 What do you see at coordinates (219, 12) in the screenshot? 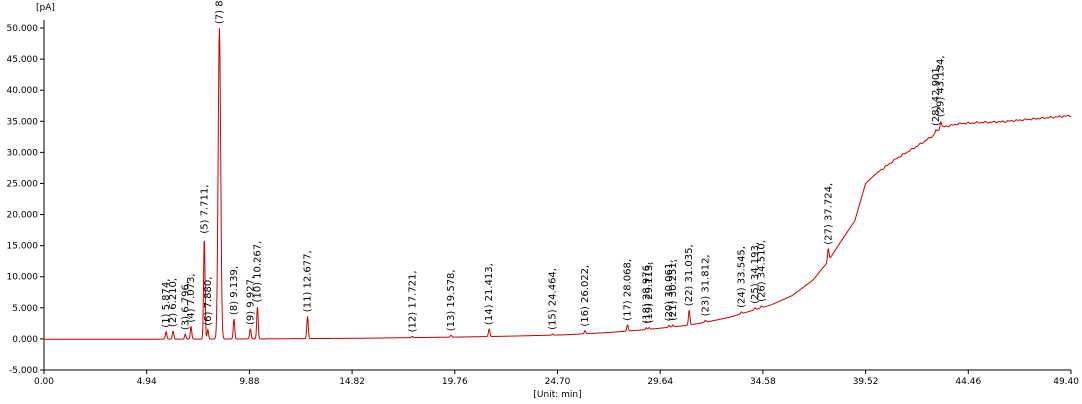
I see `peak-label: (7) 8.438,` at bounding box center [219, 12].